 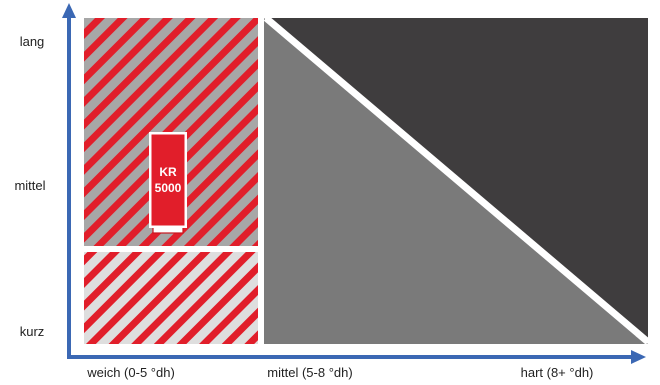 What do you see at coordinates (168, 172) in the screenshot?
I see `device-label-line1: KR` at bounding box center [168, 172].